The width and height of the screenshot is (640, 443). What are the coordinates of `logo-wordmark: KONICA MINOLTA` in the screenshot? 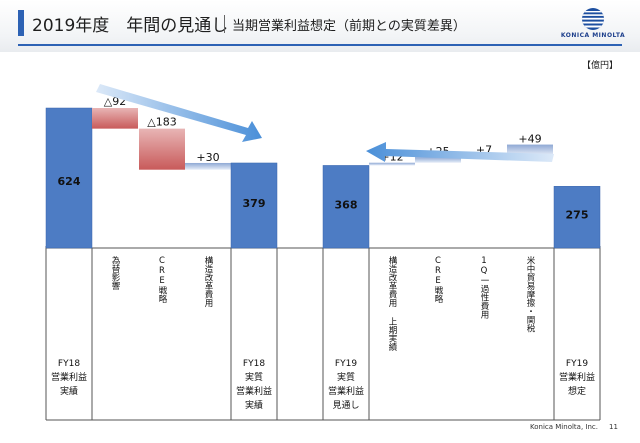 It's located at (593, 35).